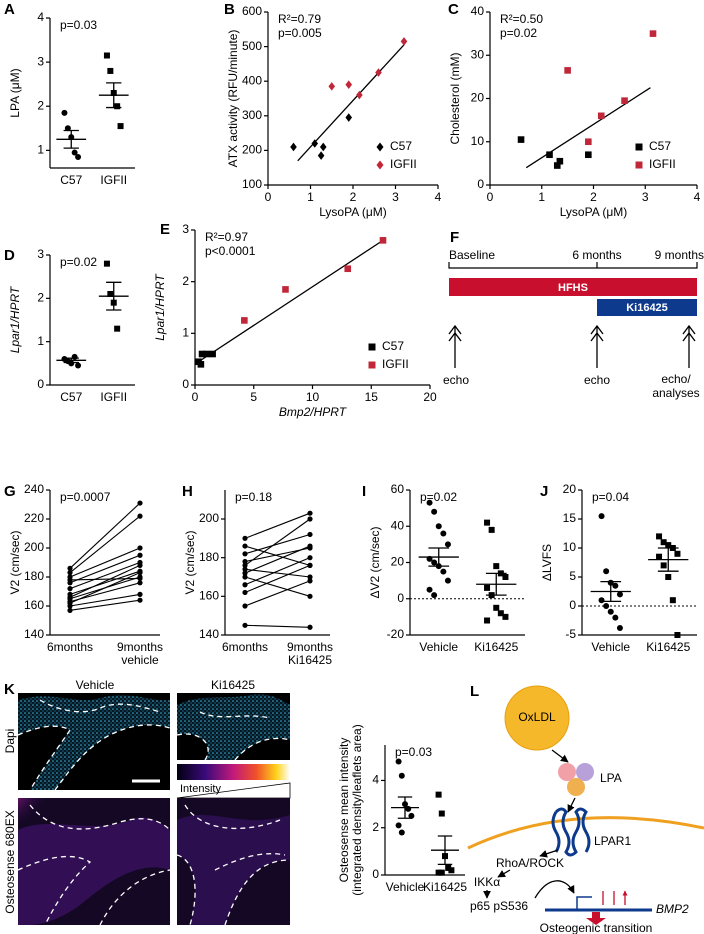  Describe the element at coordinates (40, 341) in the screenshot. I see `y-tick-label: 1` at that location.